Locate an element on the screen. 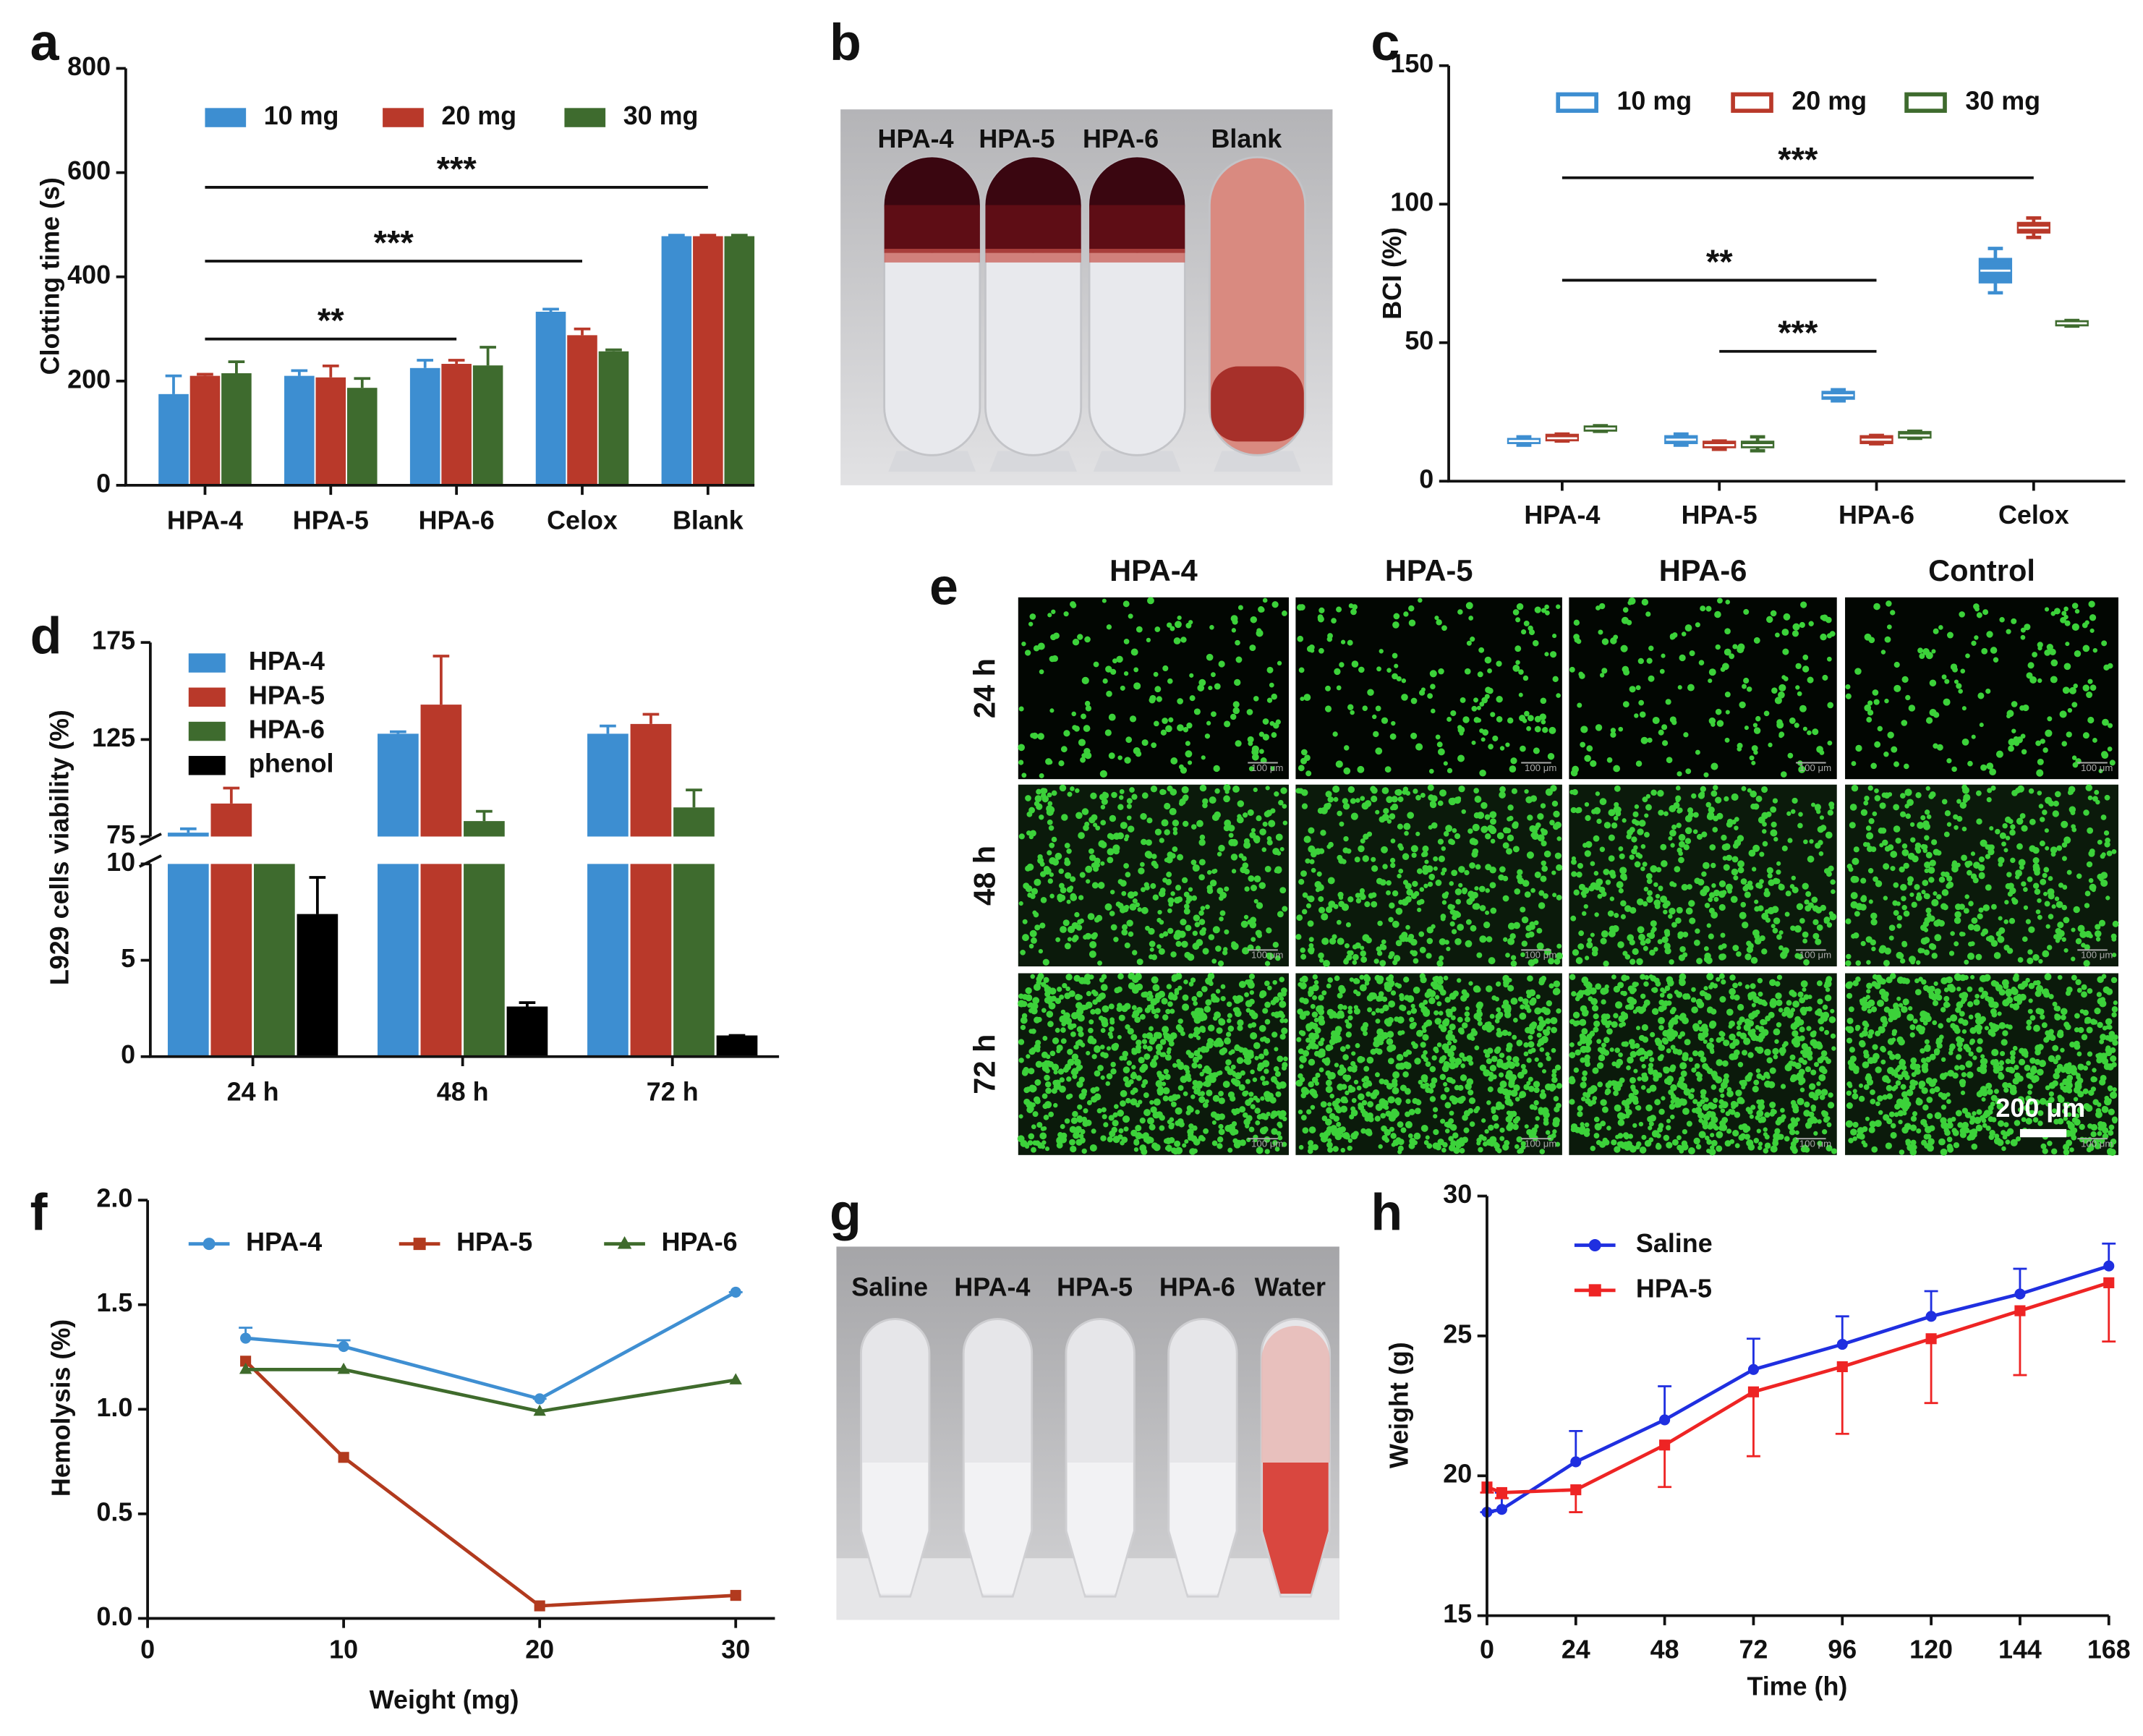  significance-label: ** is located at coordinates (331, 321).